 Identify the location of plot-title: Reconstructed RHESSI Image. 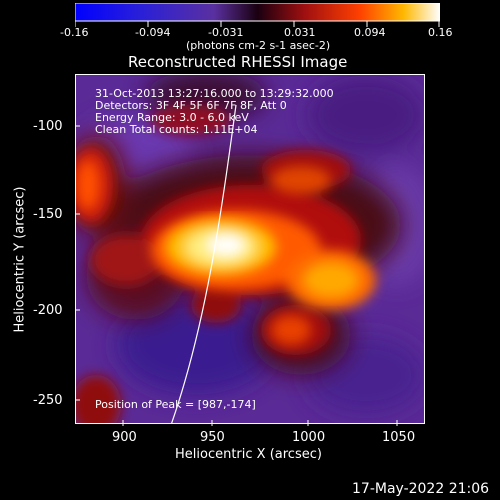
(238, 62).